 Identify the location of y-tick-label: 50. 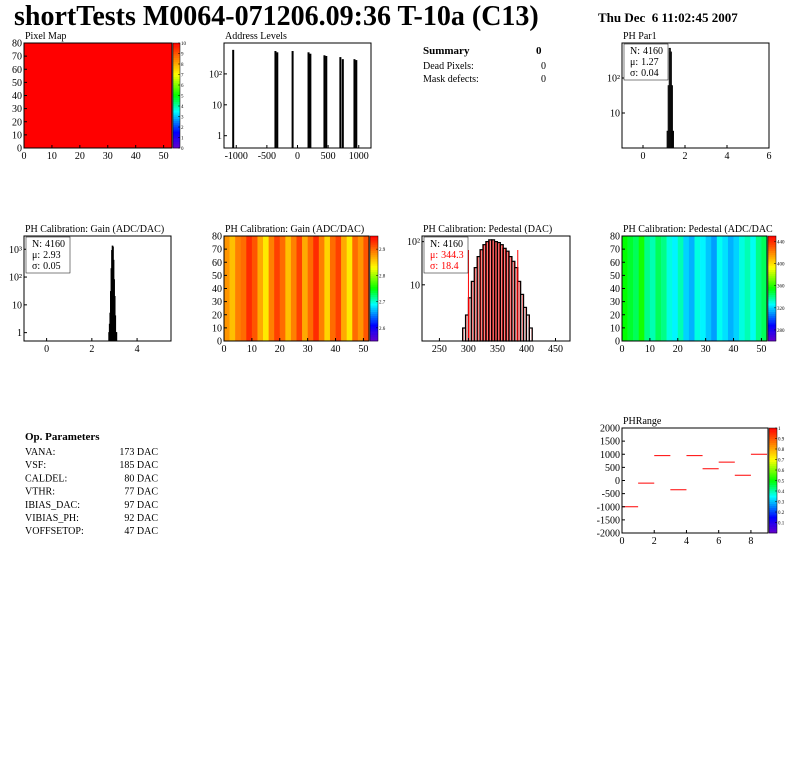
(17, 83).